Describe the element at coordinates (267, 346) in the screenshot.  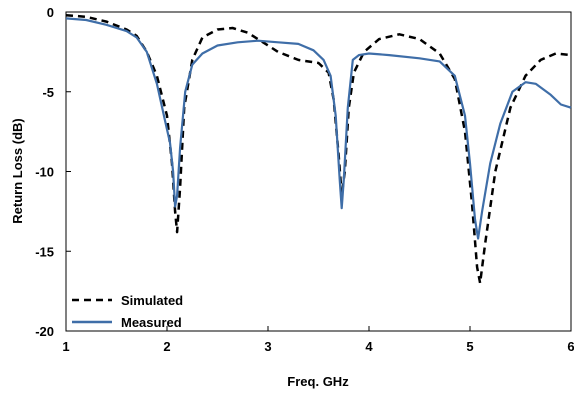
I see `x-tick-label: 3` at that location.